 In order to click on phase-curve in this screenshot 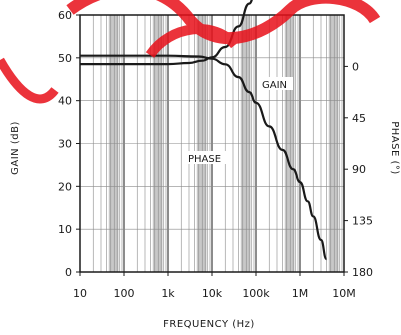, I will do `click(166, 33)`.